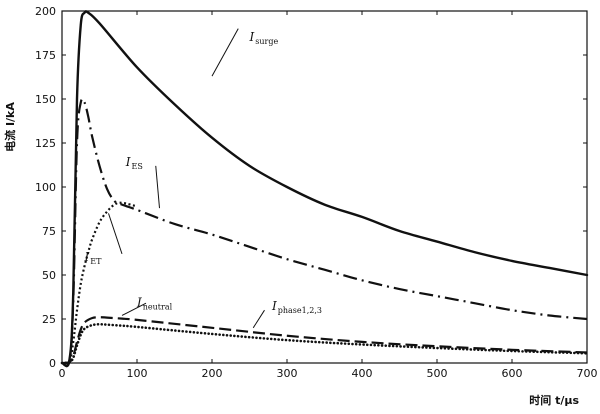 The height and width of the screenshot is (414, 600). What do you see at coordinates (154, 304) in the screenshot?
I see `annotation-label-neutral: Ineutral` at bounding box center [154, 304].